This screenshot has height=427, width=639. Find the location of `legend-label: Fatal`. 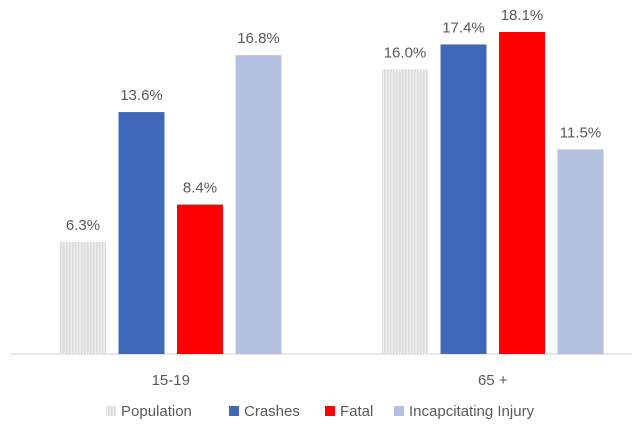

legend-label: Fatal is located at coordinates (356, 411).